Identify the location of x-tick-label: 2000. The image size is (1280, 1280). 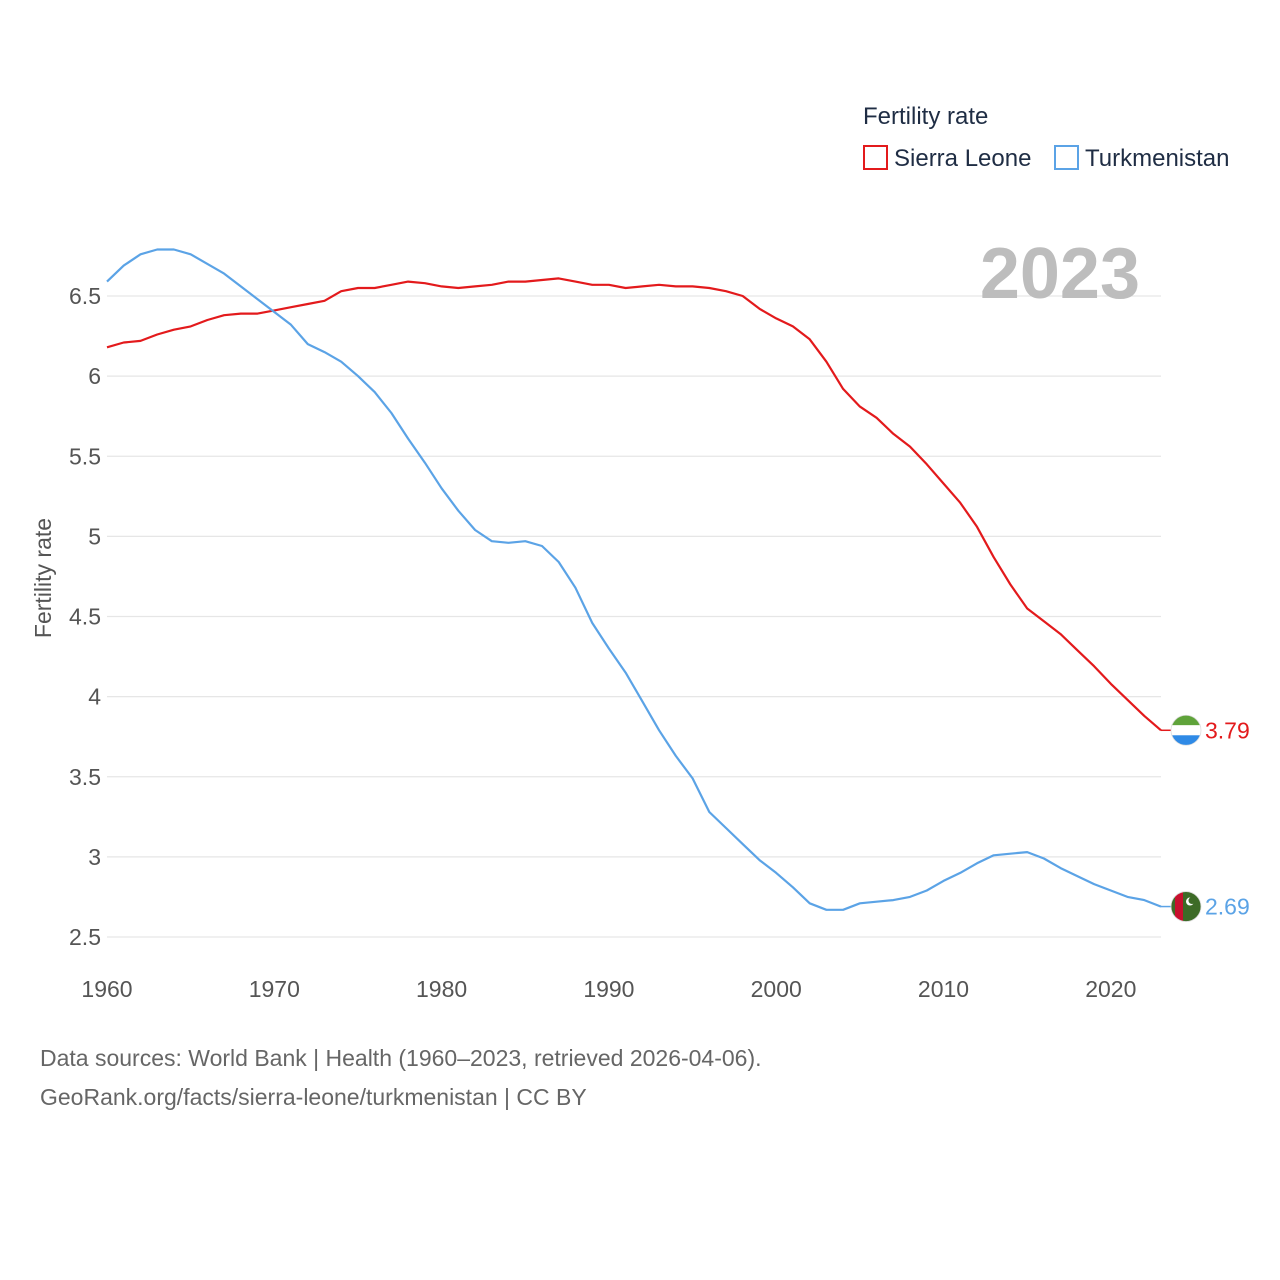
(776, 989).